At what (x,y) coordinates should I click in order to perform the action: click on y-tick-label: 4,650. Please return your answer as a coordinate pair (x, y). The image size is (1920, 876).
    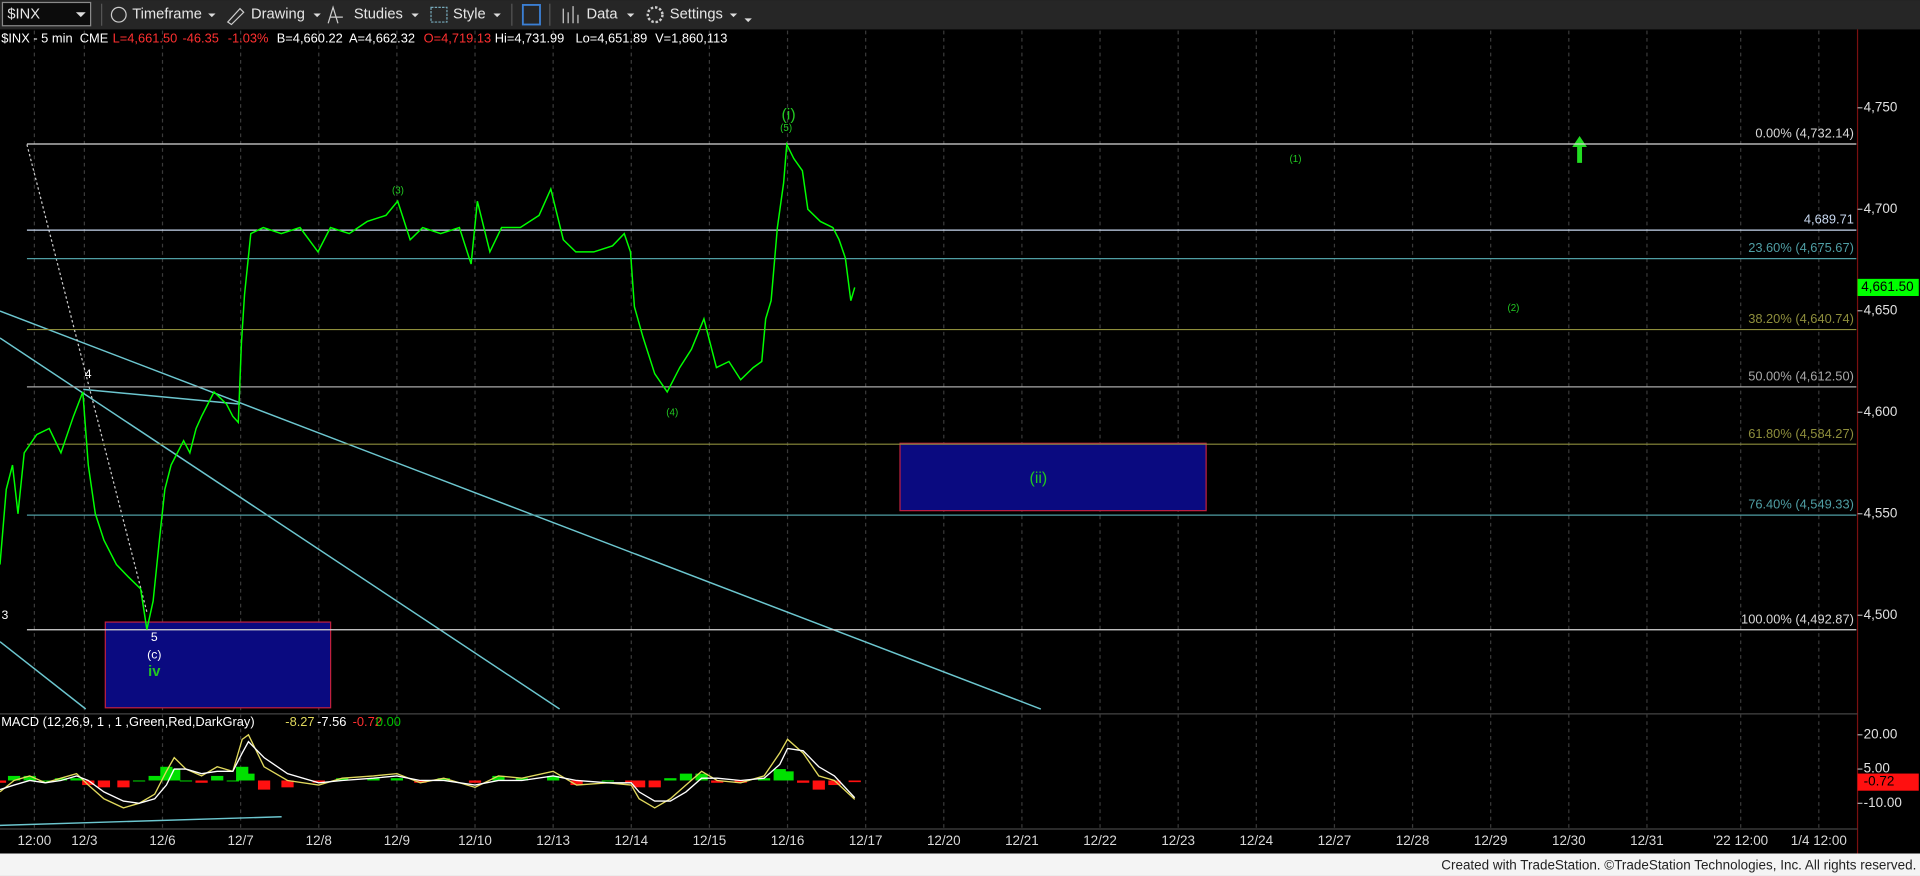
    Looking at the image, I should click on (1881, 309).